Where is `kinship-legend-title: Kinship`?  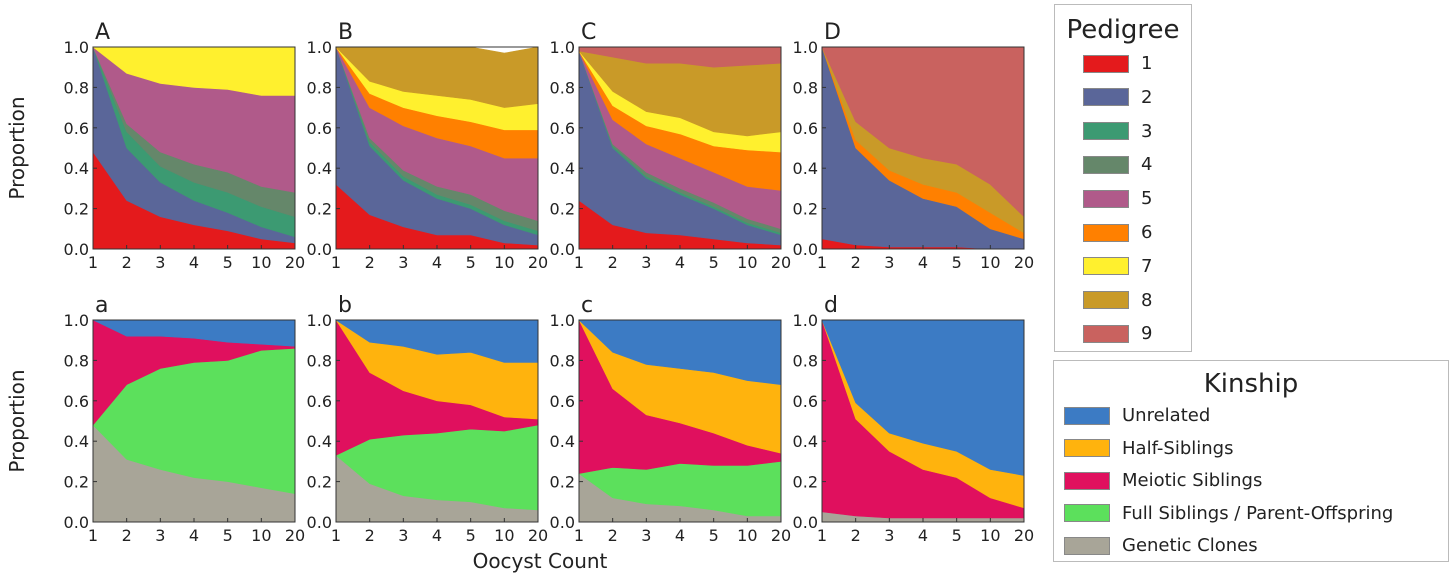 kinship-legend-title: Kinship is located at coordinates (1251, 384).